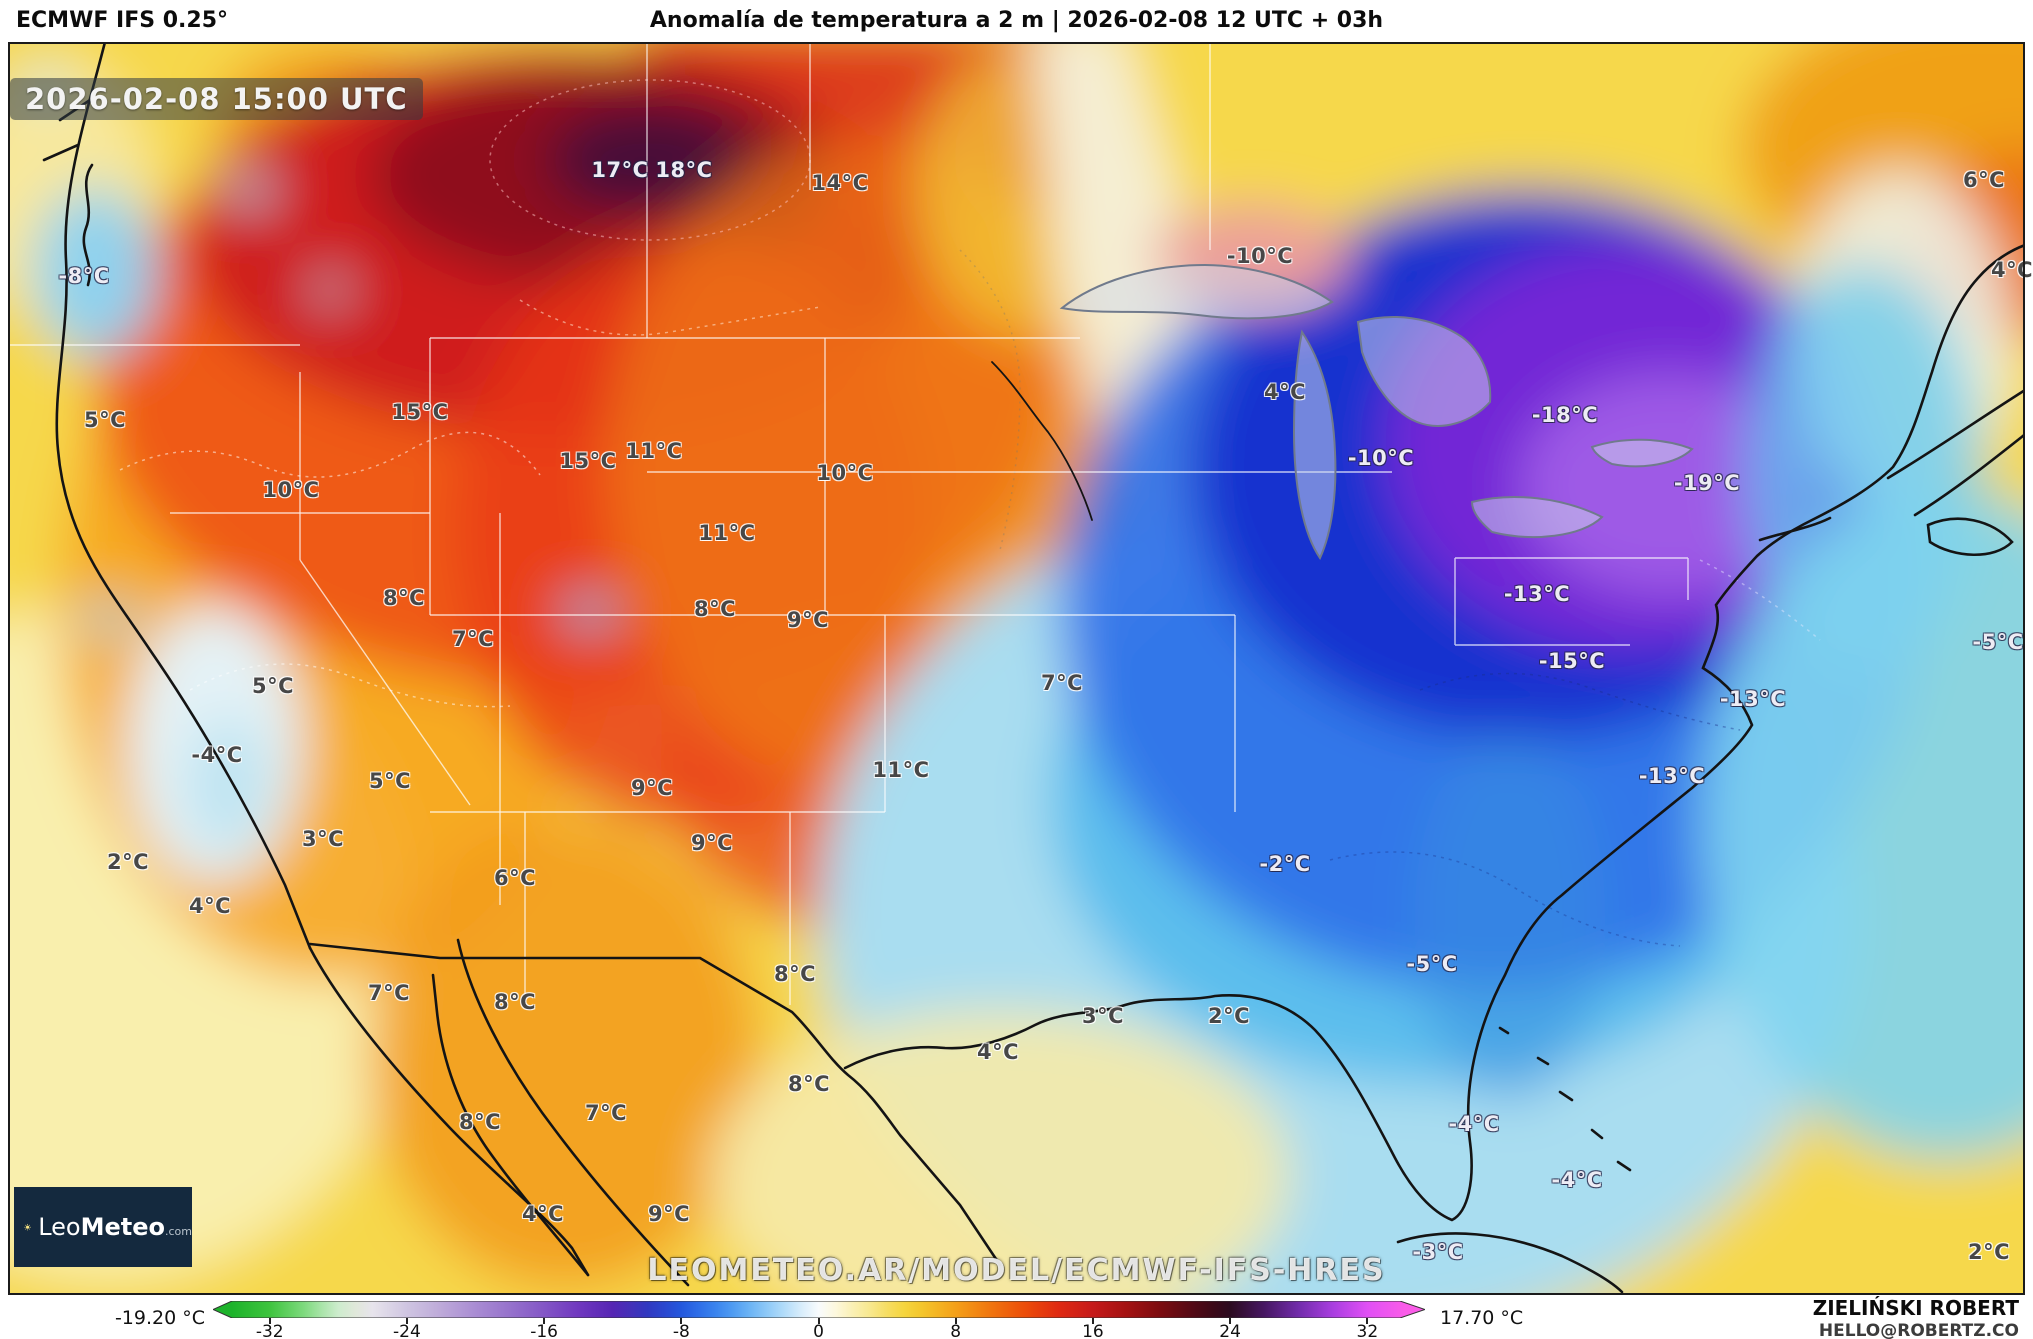 The image size is (2033, 1339). Describe the element at coordinates (1093, 1330) in the screenshot. I see `colorbar-tick-label: 16` at that location.